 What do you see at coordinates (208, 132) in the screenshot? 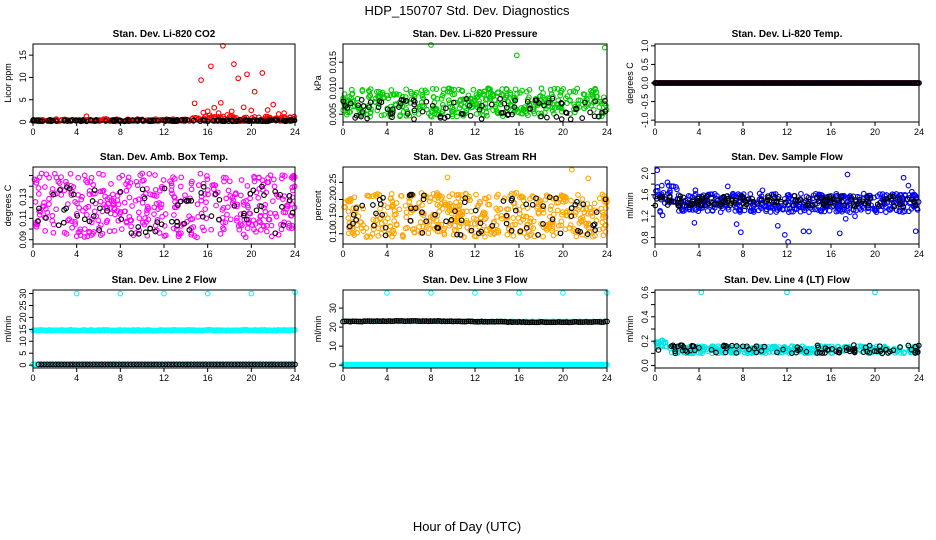
I see `x-tick-label: 16` at bounding box center [208, 132].